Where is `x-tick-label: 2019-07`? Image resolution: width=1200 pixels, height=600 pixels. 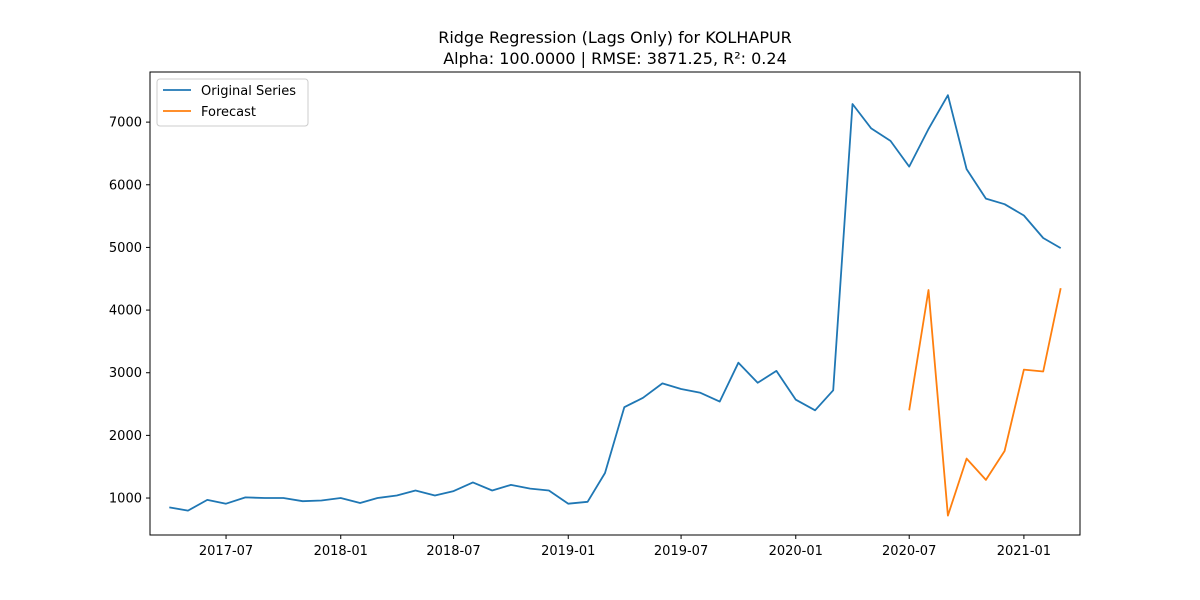 x-tick-label: 2019-07 is located at coordinates (681, 551).